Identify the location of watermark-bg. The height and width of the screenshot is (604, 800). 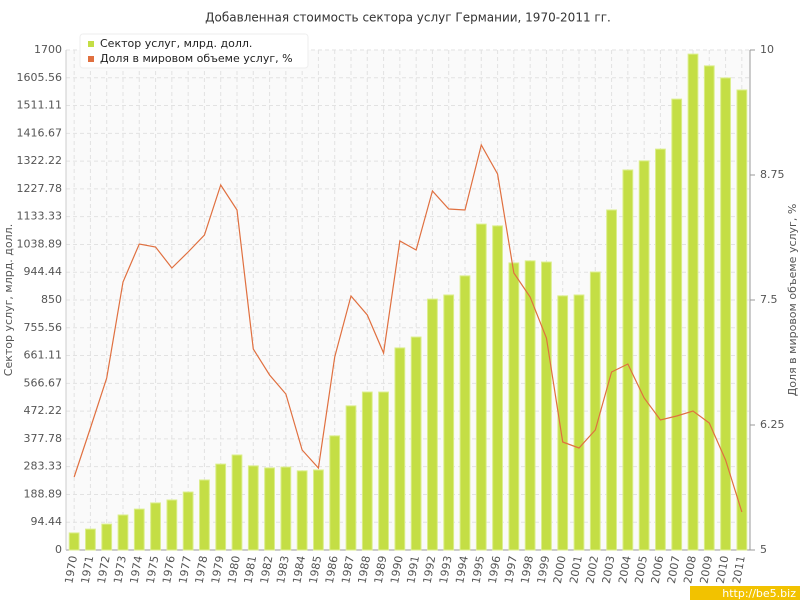
(745, 593).